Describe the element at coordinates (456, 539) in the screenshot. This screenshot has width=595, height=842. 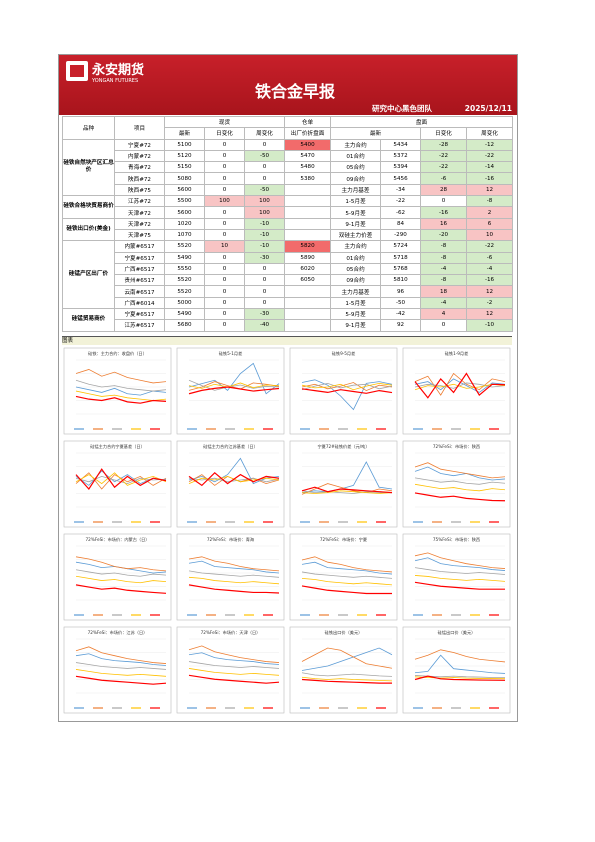
I see `chart-title: 75%FeSi：市场价：陕西` at that location.